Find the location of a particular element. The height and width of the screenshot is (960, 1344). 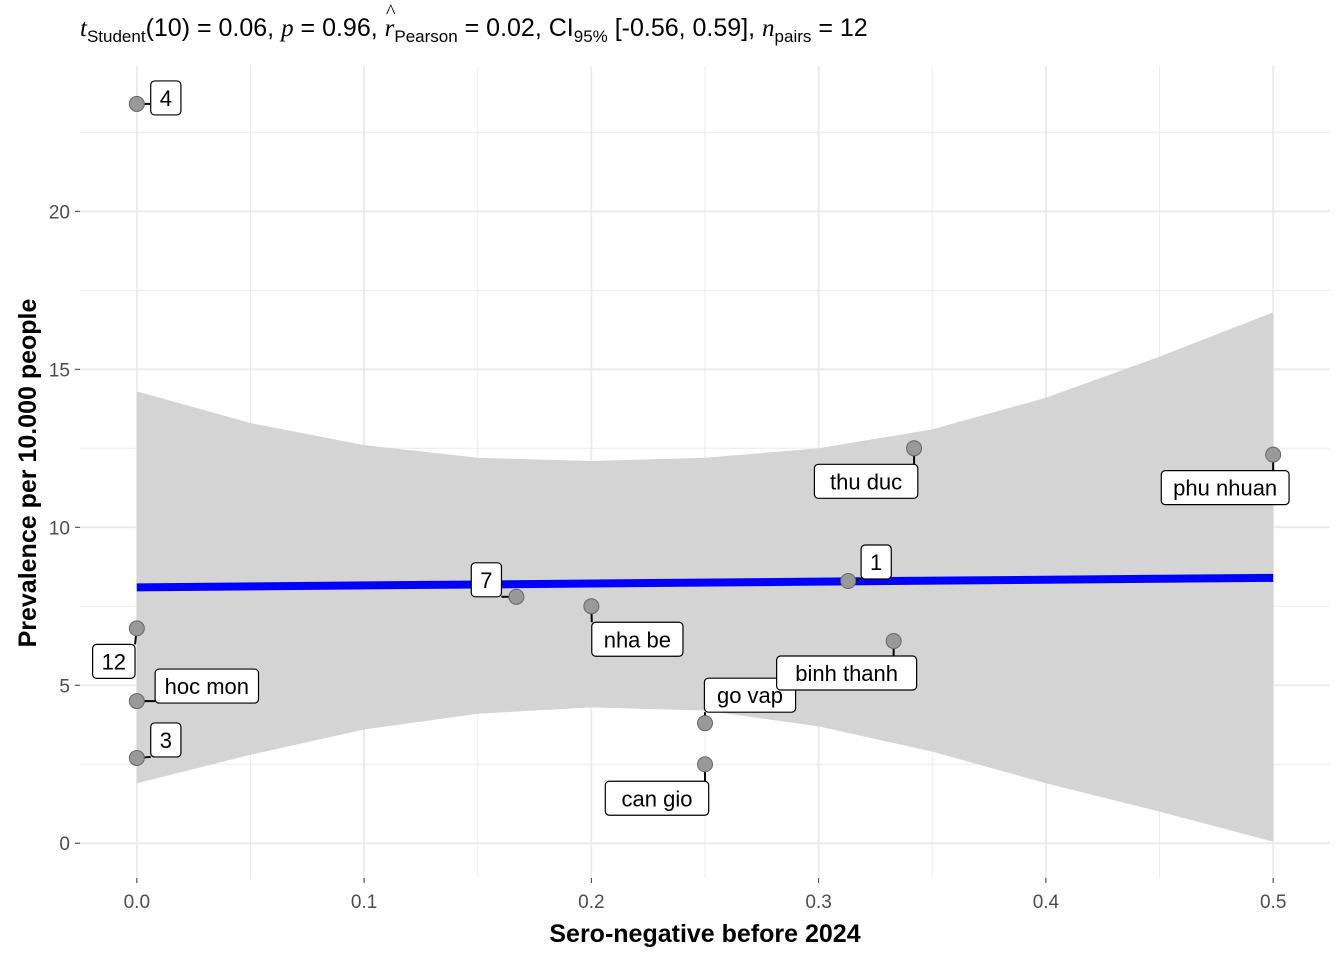

n-symbol: n is located at coordinates (768, 28).